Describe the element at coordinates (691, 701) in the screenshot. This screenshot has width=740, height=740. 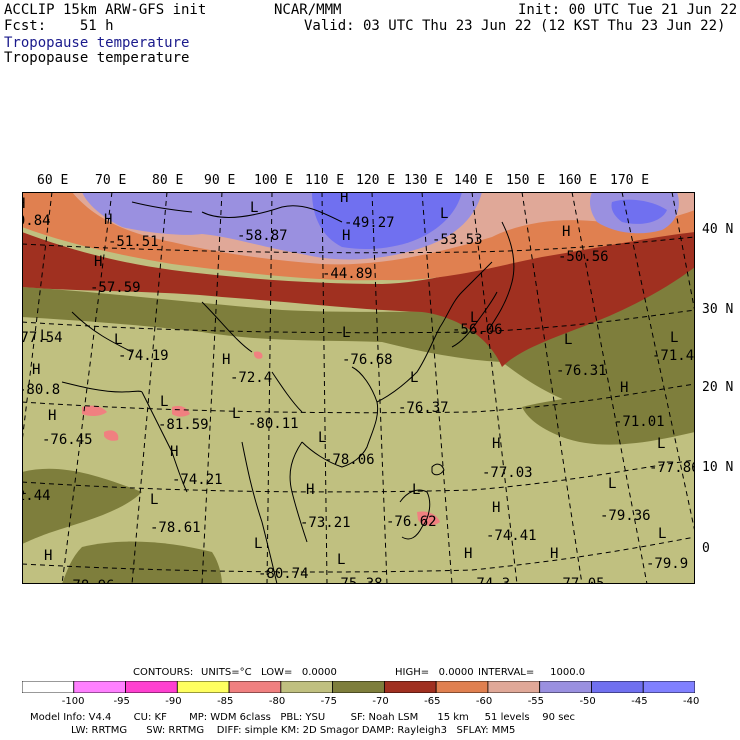
I see `legend-label: -40` at that location.